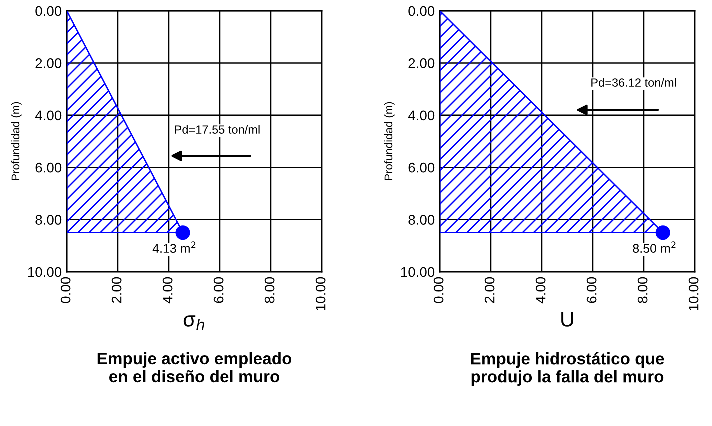 Image resolution: width=712 pixels, height=426 pixels. What do you see at coordinates (217, 129) in the screenshot?
I see `annotation: Pd=17.55 ton/ml` at bounding box center [217, 129].